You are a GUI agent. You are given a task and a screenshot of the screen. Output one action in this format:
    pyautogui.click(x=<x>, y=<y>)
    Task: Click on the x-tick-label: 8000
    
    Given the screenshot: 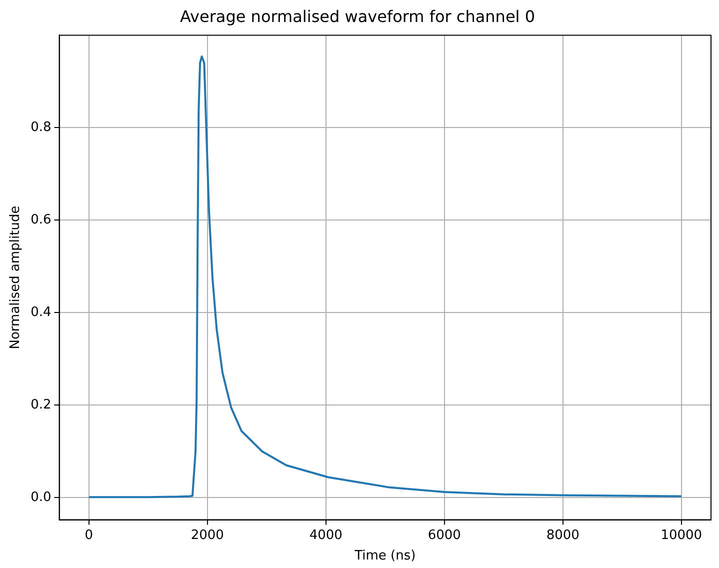 What is the action you would take?
    pyautogui.click(x=563, y=535)
    